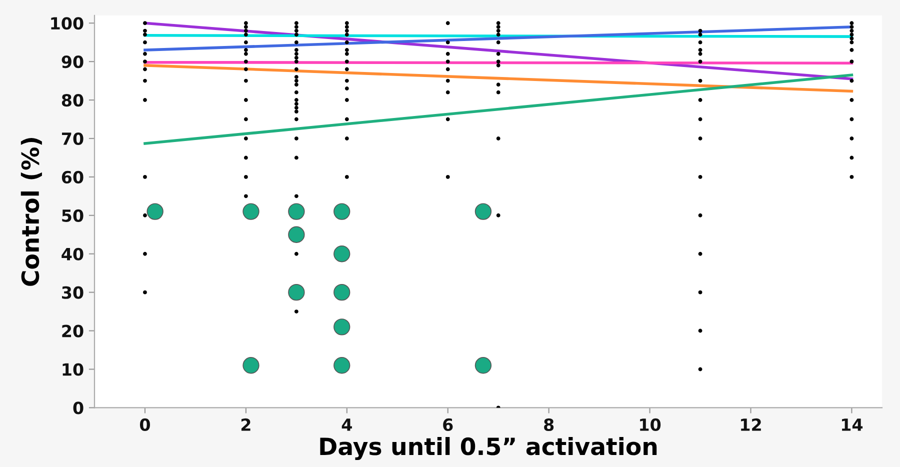 Image resolution: width=900 pixels, height=467 pixels. I want to click on x-tick-label: 8, so click(549, 425).